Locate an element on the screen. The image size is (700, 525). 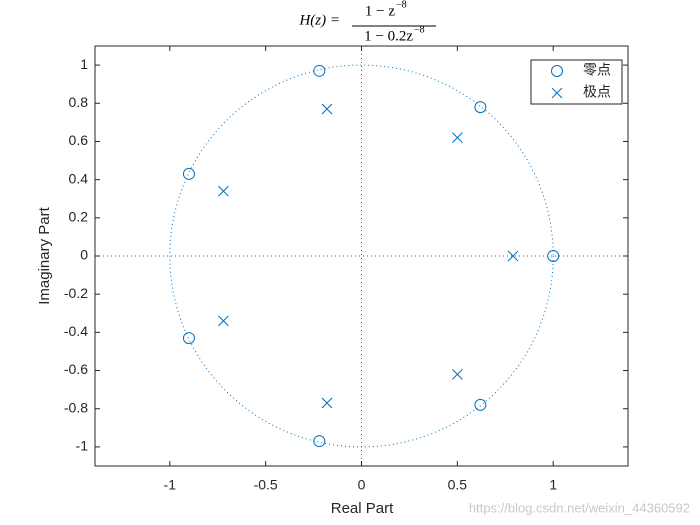
y-tick-label: 0.2 is located at coordinates (79, 217).